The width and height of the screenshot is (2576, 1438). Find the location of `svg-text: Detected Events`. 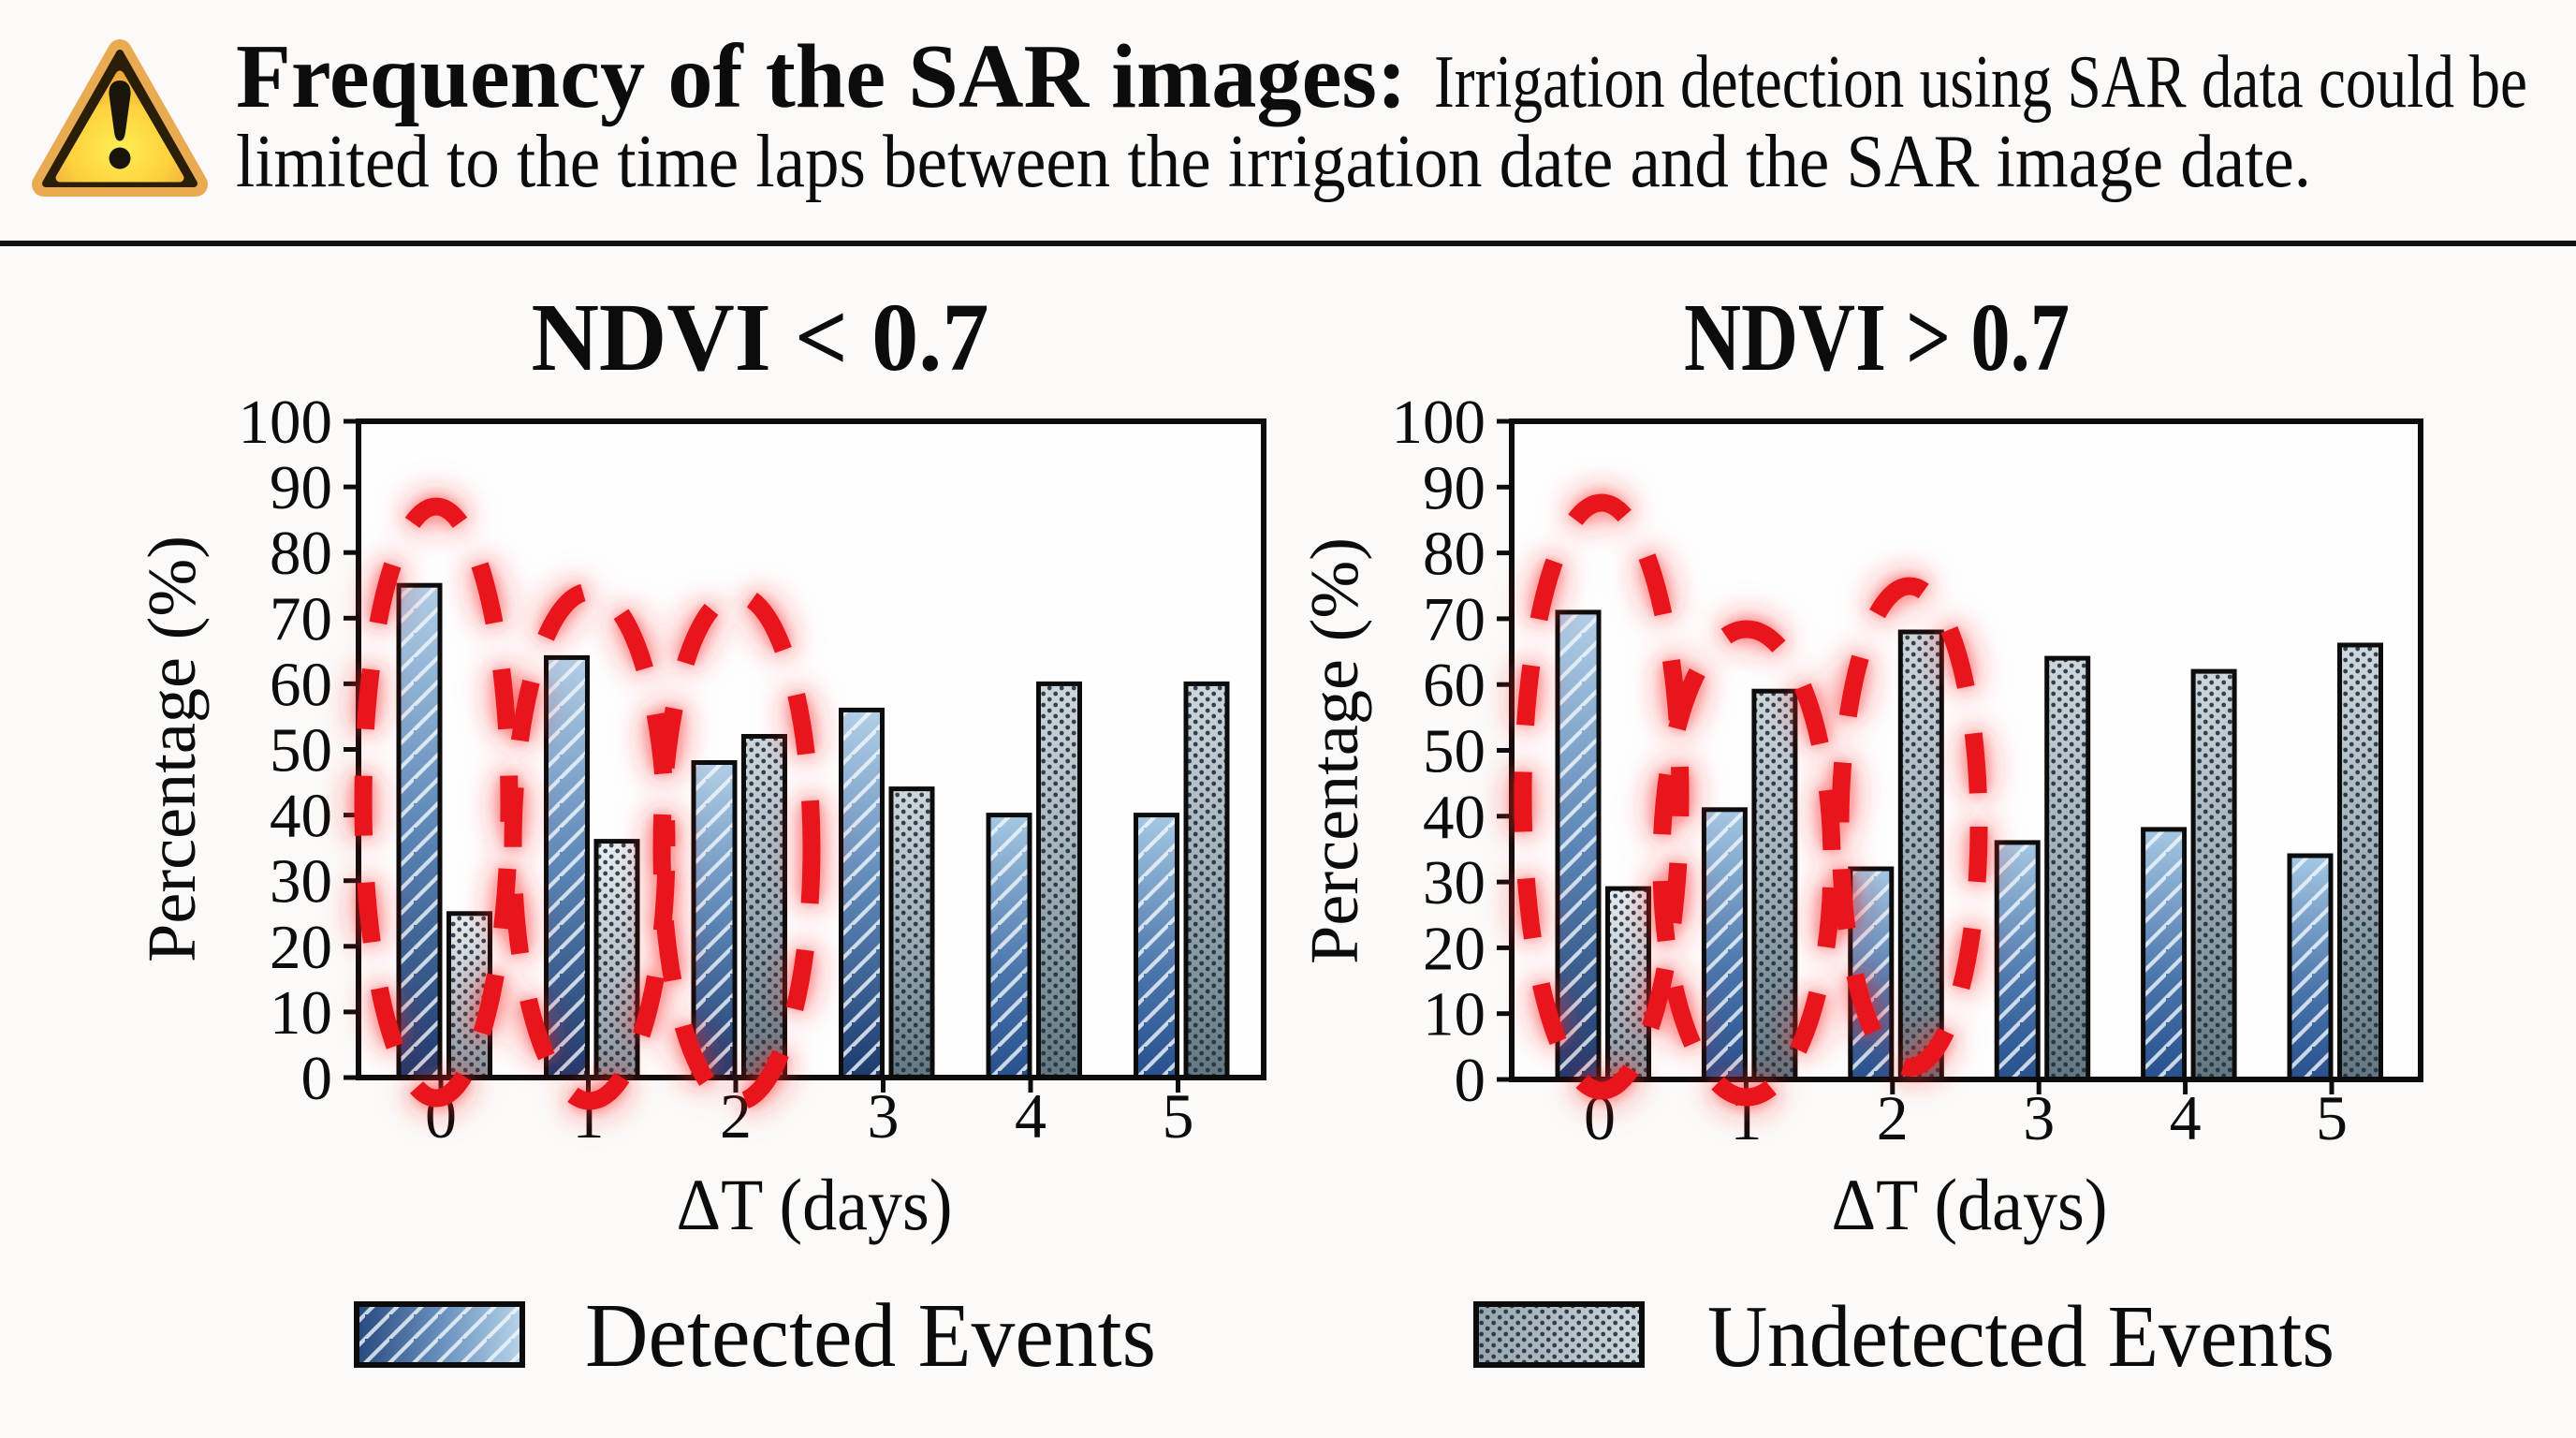

svg-text: Detected Events is located at coordinates (870, 1336).